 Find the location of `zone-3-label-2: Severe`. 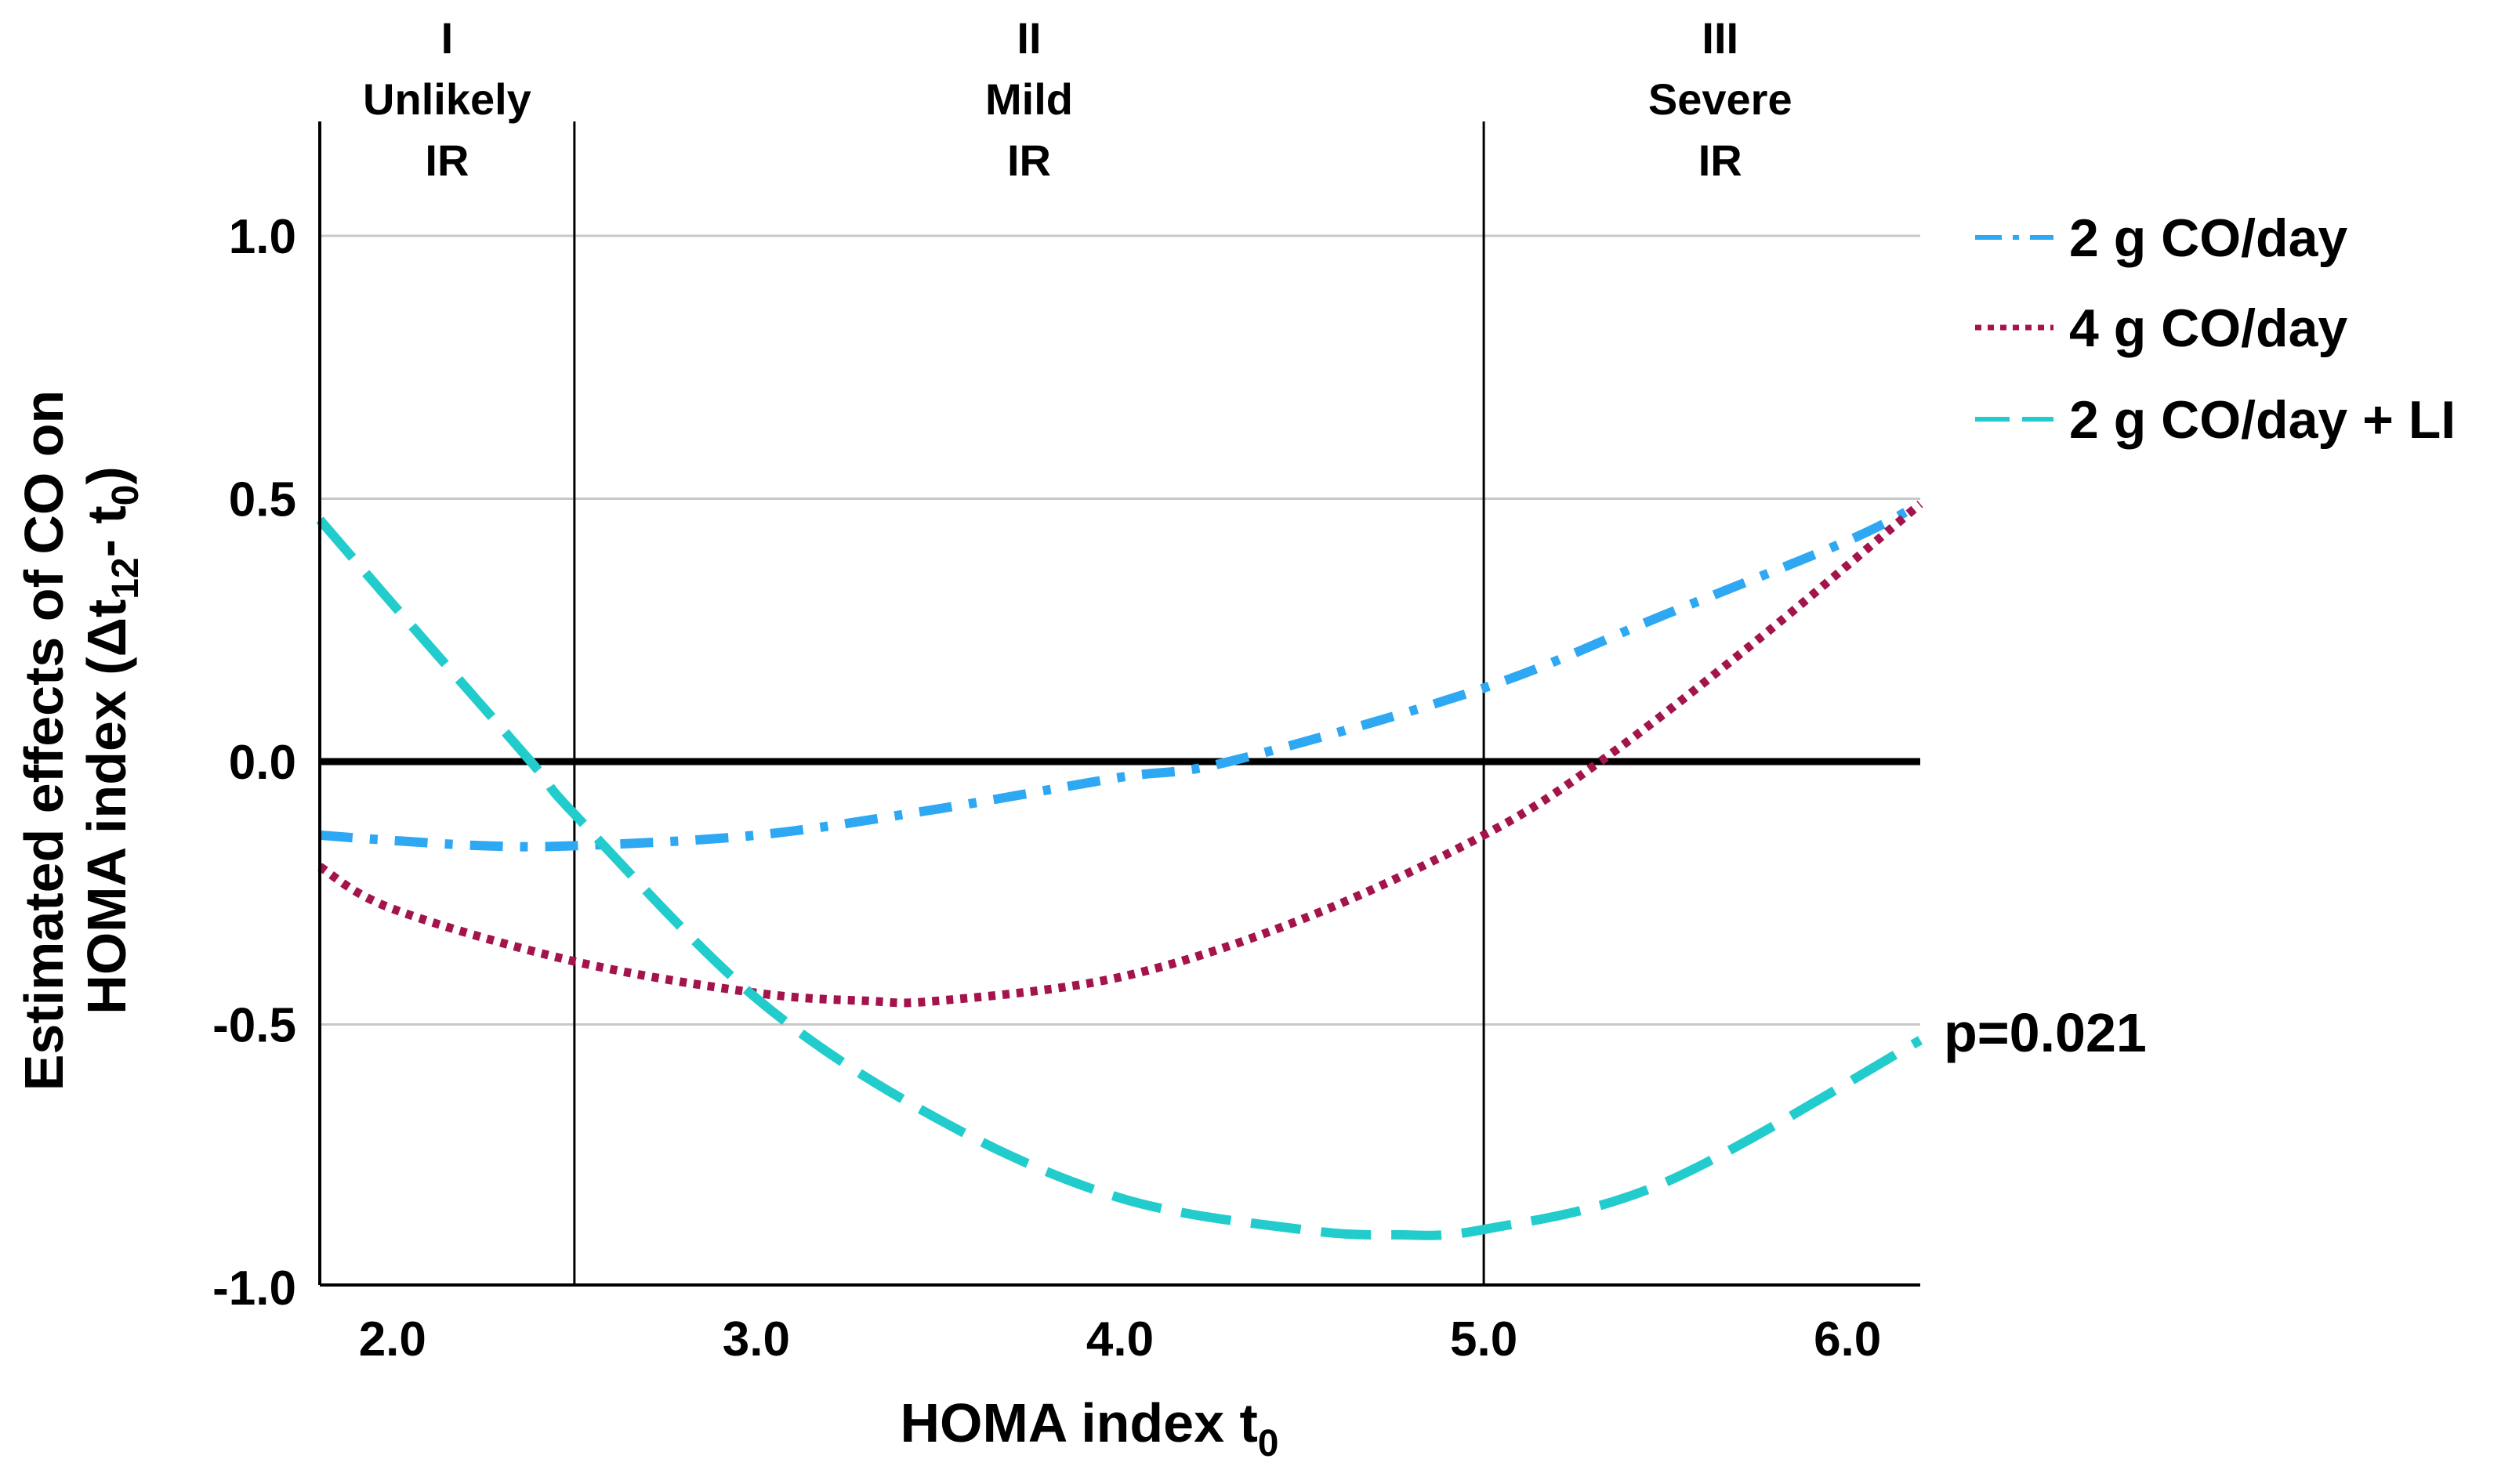

zone-3-label-2: Severe is located at coordinates (1720, 99).